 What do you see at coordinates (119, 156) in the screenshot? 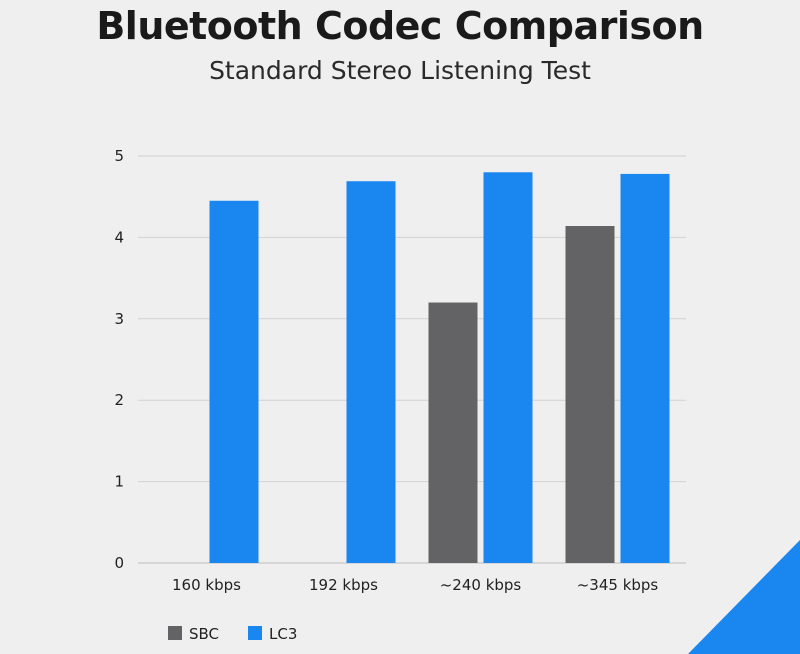
I see `y-tick-label: 5` at bounding box center [119, 156].